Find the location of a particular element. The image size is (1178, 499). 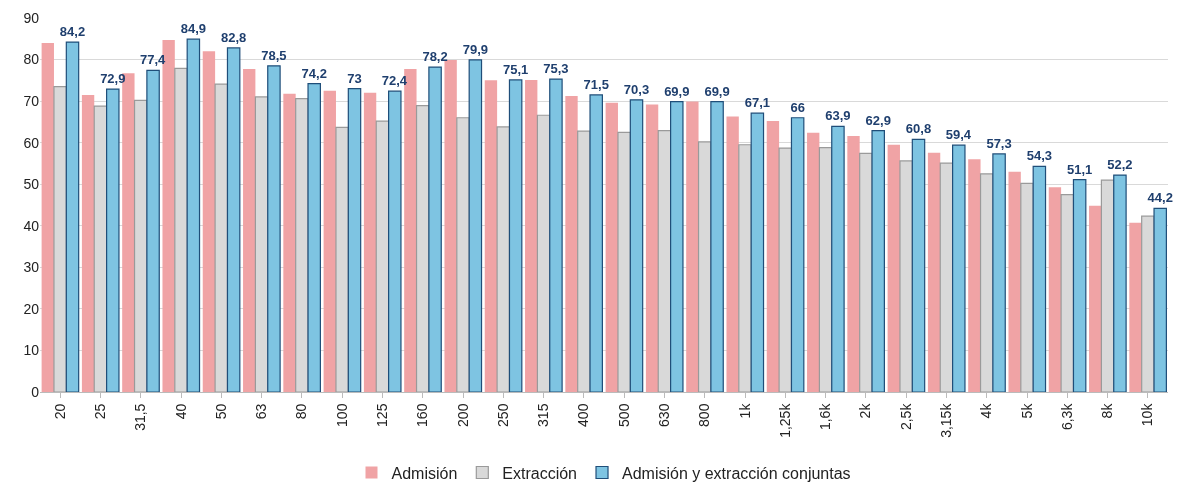

y-tick-label: 80 is located at coordinates (31, 59).